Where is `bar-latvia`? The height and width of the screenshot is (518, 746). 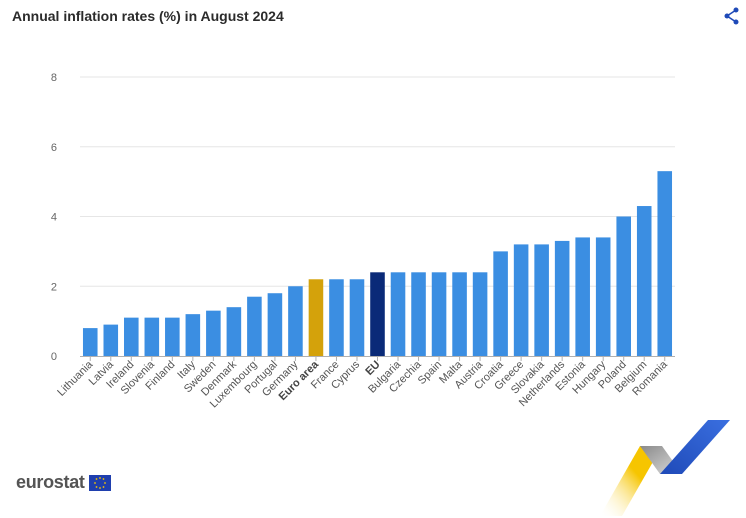 bar-latvia is located at coordinates (111, 340).